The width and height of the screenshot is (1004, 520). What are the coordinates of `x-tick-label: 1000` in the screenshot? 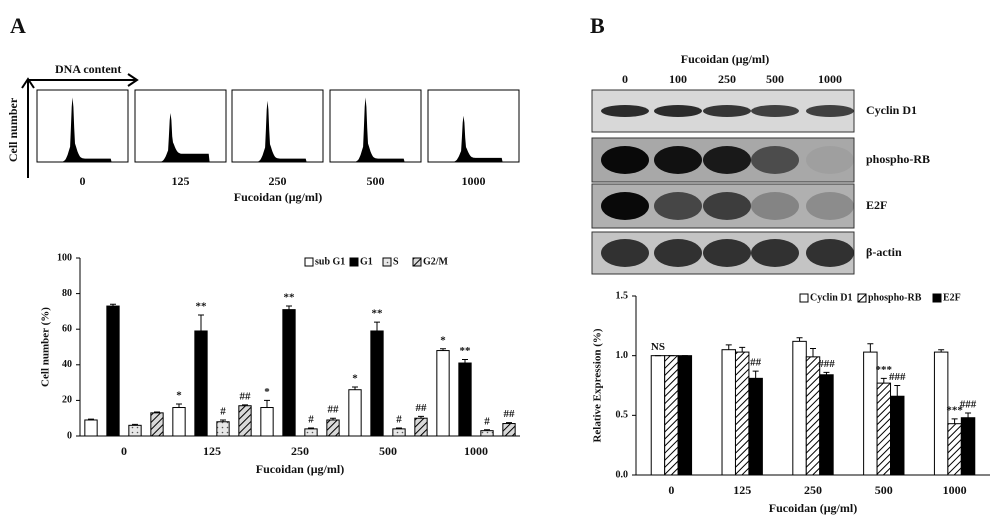 It's located at (955, 490).